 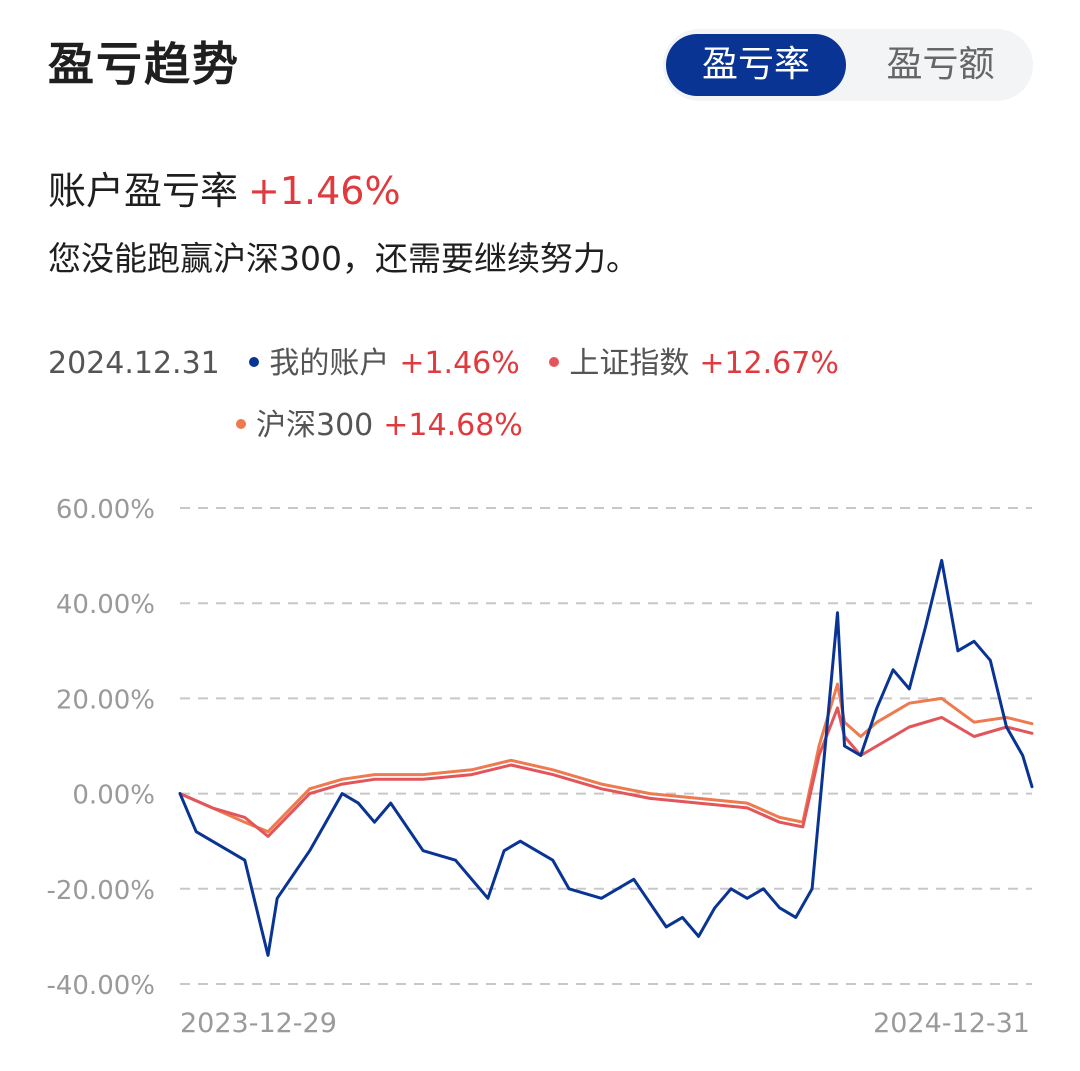 I want to click on y-tick-label: 20.00%, so click(x=105, y=700).